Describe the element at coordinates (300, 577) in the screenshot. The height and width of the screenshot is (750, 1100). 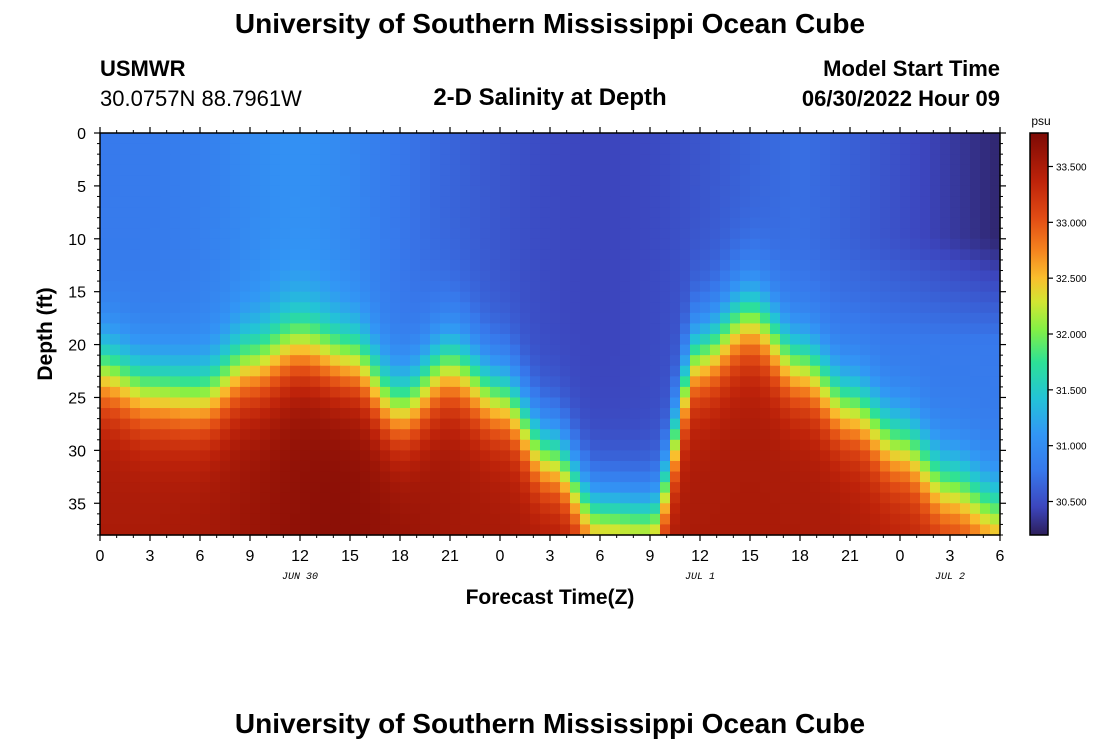
I see `day-label: JUN 30` at that location.